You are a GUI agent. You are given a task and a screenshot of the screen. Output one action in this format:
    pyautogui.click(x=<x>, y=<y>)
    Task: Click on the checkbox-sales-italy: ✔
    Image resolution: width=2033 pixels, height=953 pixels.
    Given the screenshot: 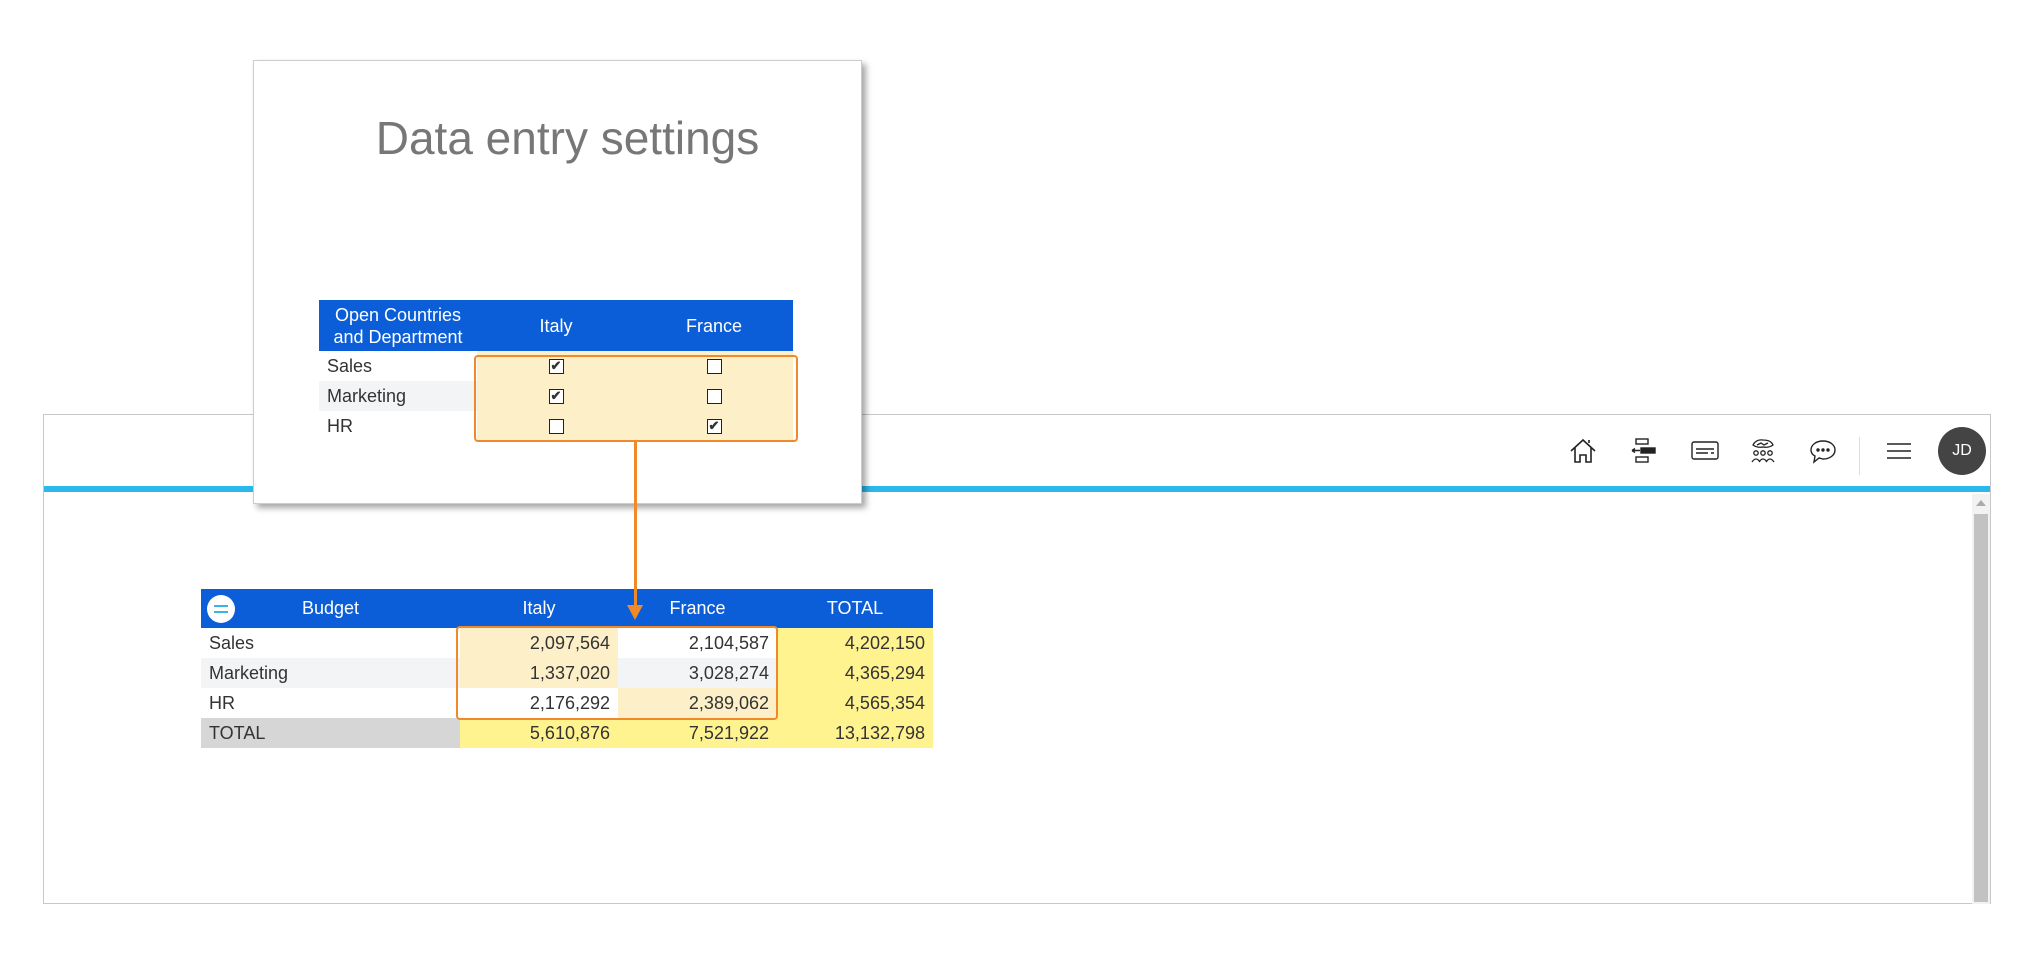 What is the action you would take?
    pyautogui.click(x=556, y=367)
    